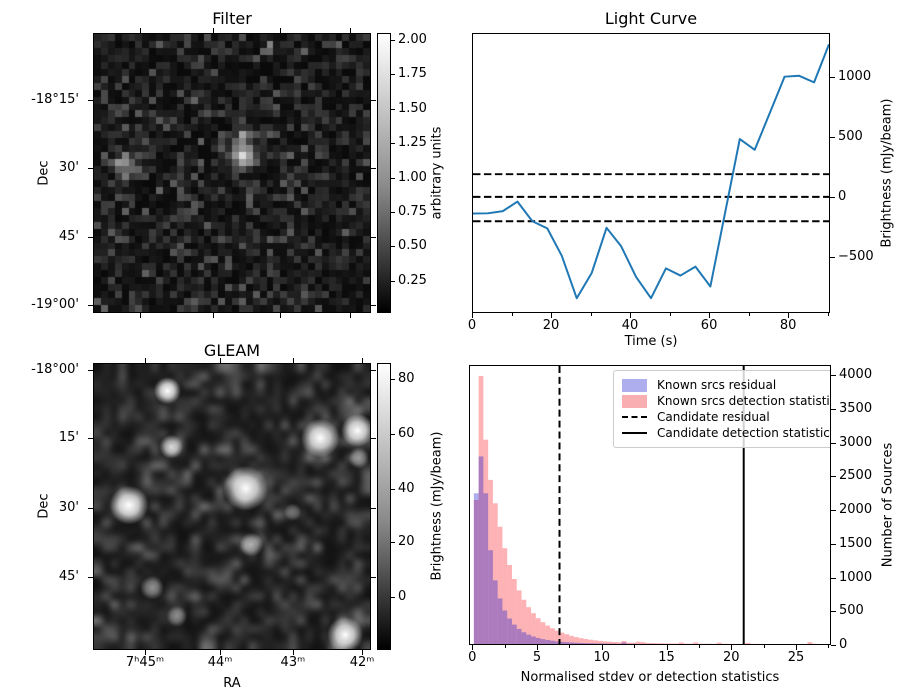  Describe the element at coordinates (743, 433) in the screenshot. I see `legend-label: Candidate detection statistic` at that location.